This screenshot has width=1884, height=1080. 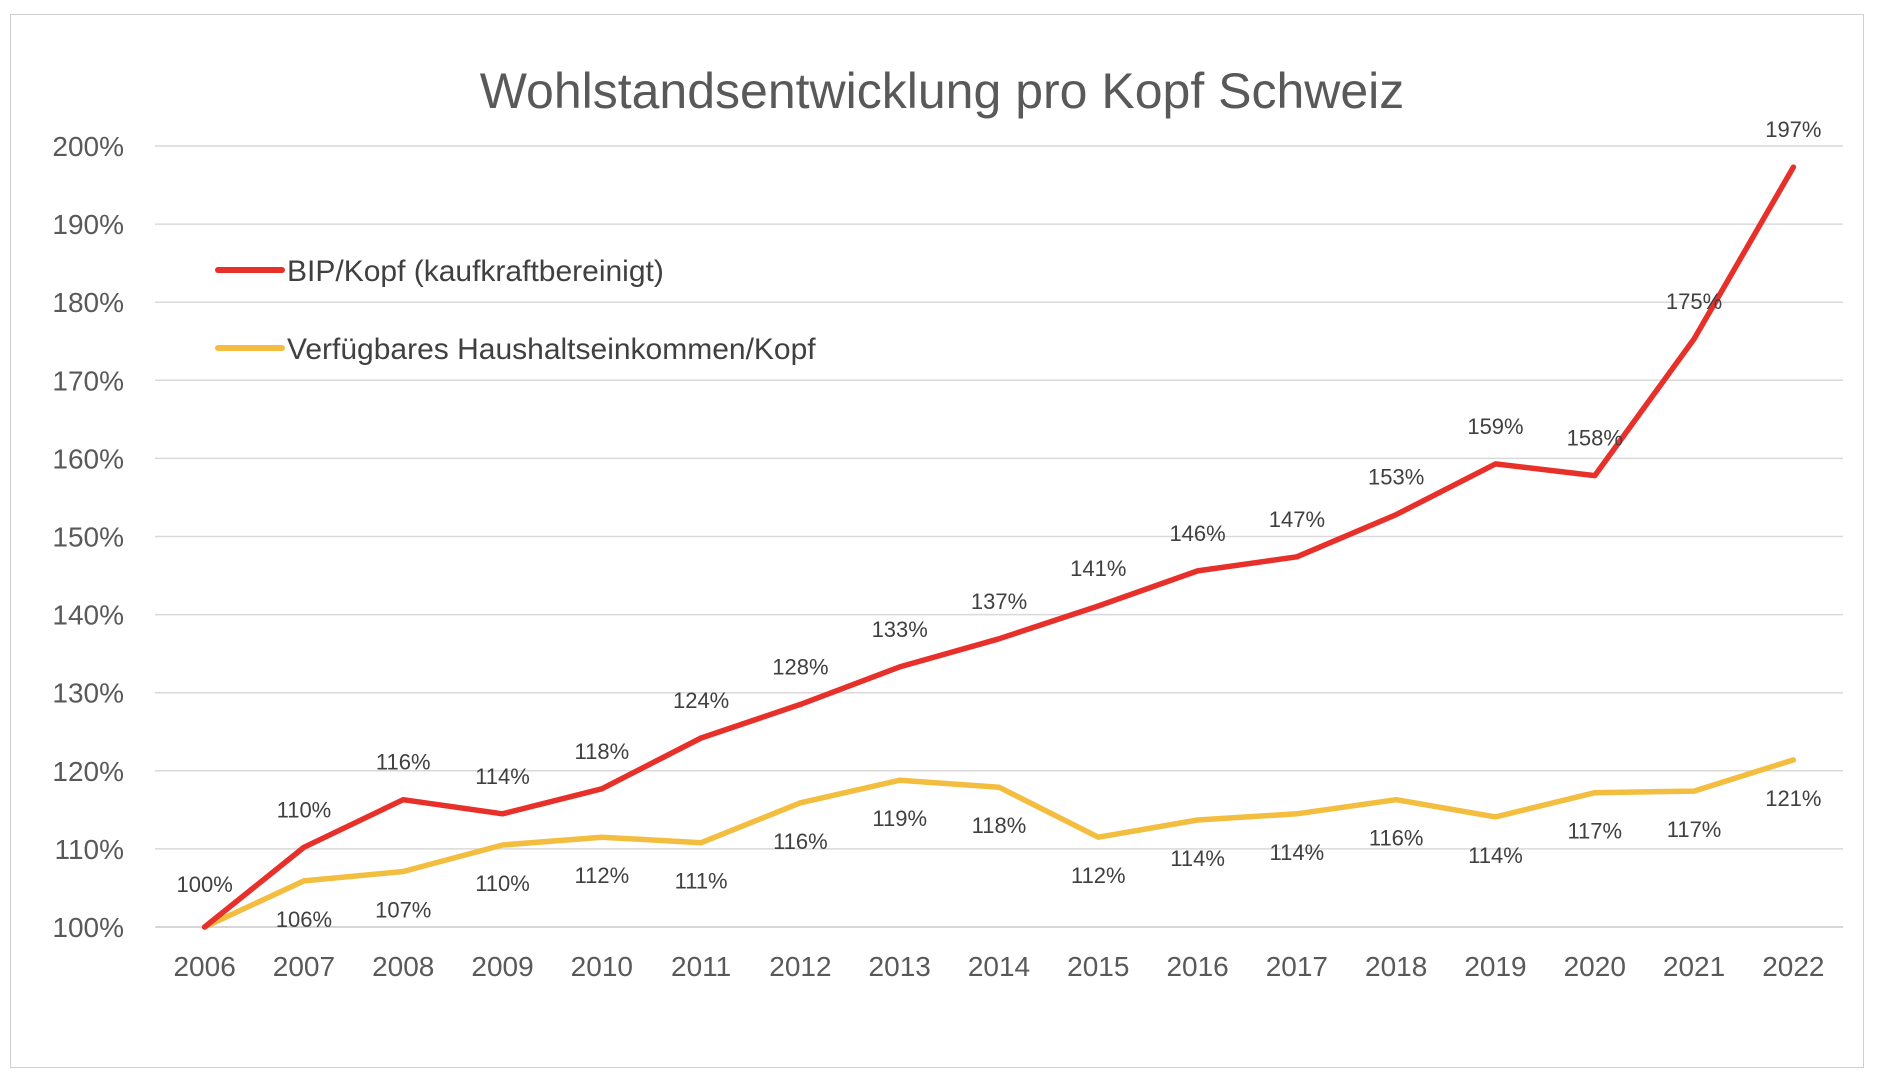 What do you see at coordinates (900, 966) in the screenshot?
I see `x-tick-label: 2013` at bounding box center [900, 966].